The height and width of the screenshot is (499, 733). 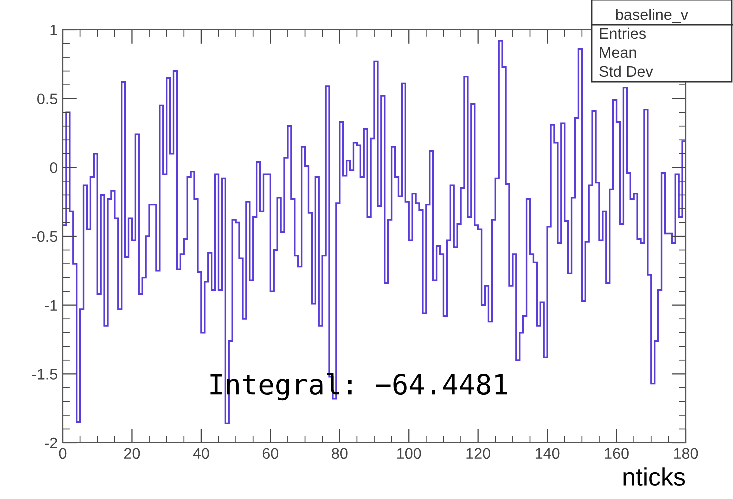 I want to click on x-tick-label: 40, so click(x=201, y=454).